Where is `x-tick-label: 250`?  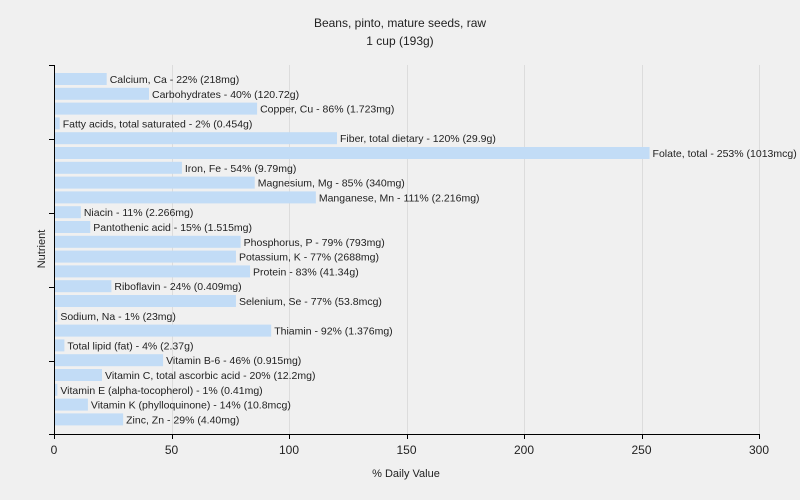 x-tick-label: 250 is located at coordinates (641, 450).